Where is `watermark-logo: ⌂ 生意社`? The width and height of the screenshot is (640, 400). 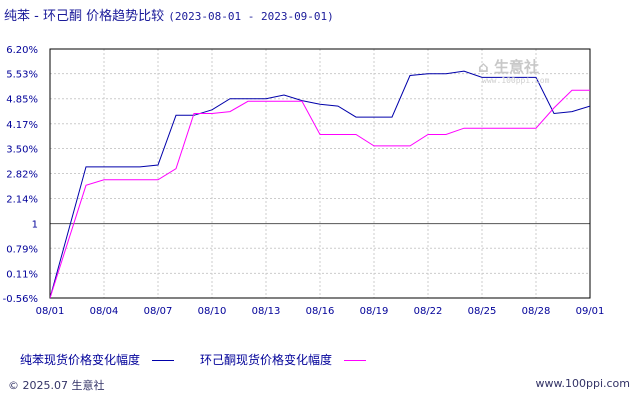
watermark-logo: ⌂ 生意社 is located at coordinates (508, 66).